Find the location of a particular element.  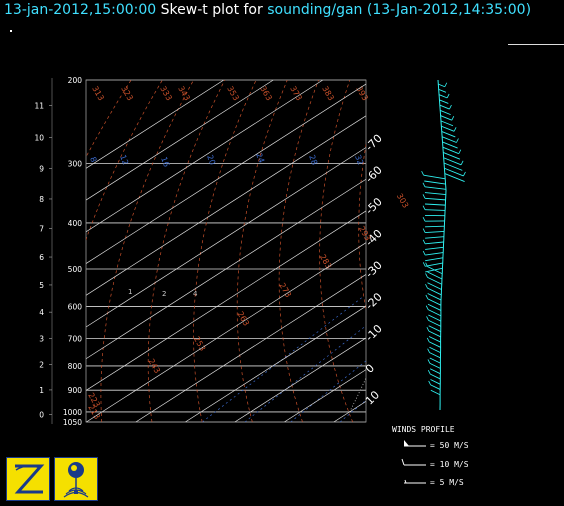

height-tick-label: 9 is located at coordinates (41, 169).